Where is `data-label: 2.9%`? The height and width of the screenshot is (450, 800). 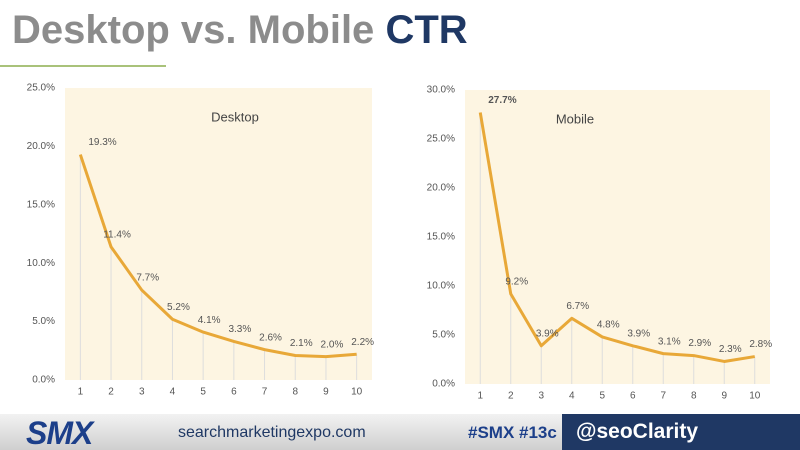 data-label: 2.9% is located at coordinates (699, 343).